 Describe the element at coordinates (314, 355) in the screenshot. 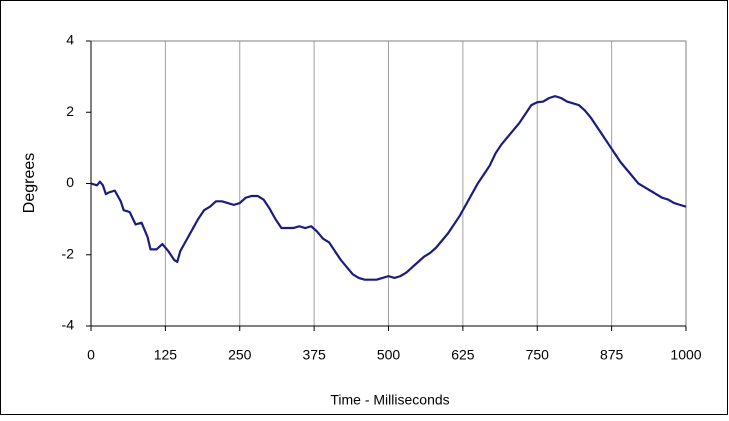

I see `x-tick-label: 375` at that location.